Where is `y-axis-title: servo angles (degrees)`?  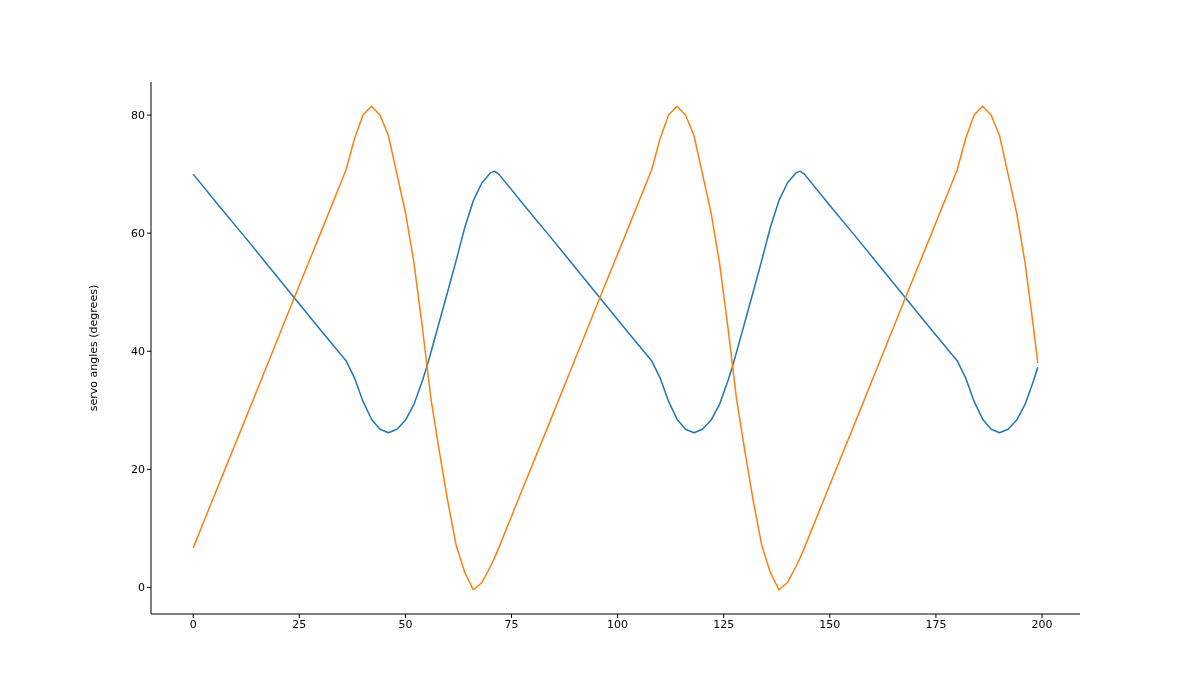
y-axis-title: servo angles (degrees) is located at coordinates (93, 348).